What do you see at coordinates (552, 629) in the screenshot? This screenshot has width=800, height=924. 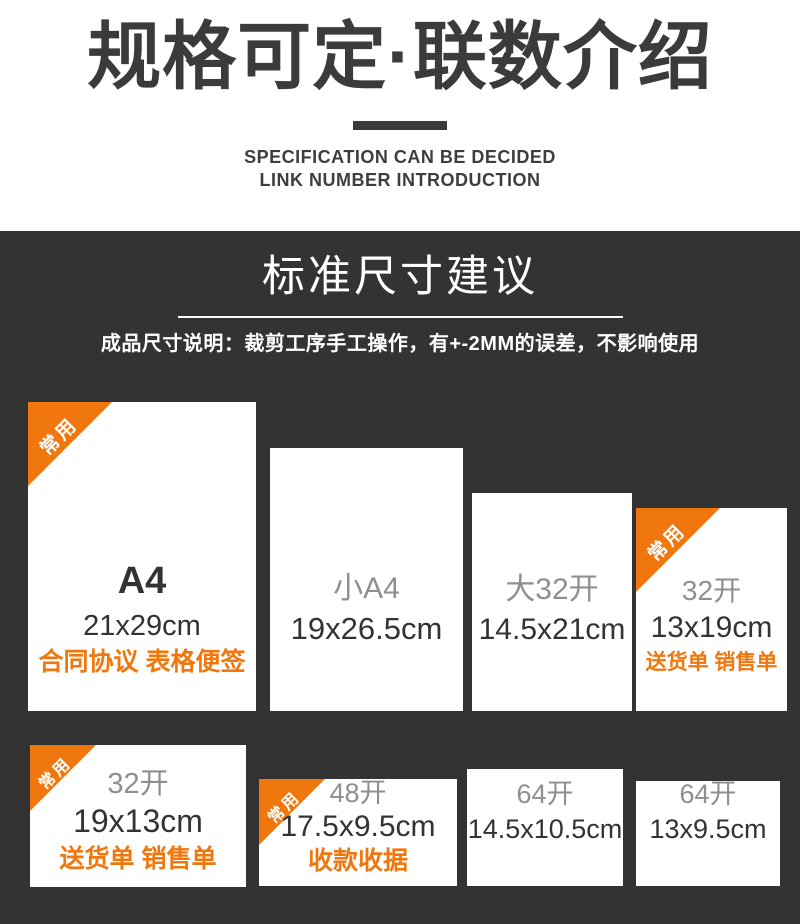 I see `paper-size: 14.5x21cm` at bounding box center [552, 629].